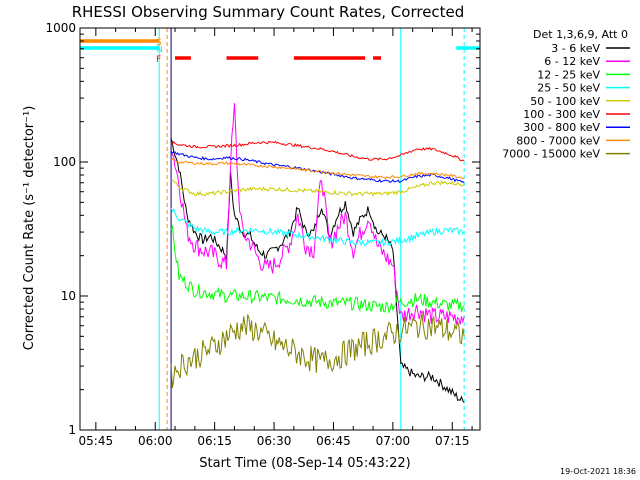  Describe the element at coordinates (29, 228) in the screenshot. I see `y-axis-label: Corrected Count Rate (s⁻¹ detector⁻¹)` at that location.